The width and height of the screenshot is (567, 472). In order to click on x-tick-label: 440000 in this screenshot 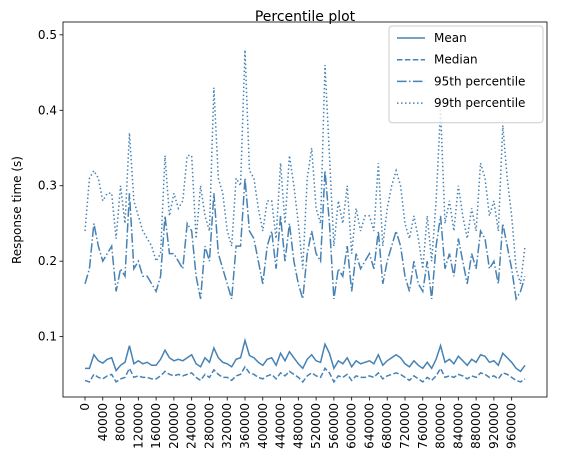, I will do `click(281, 426)`.